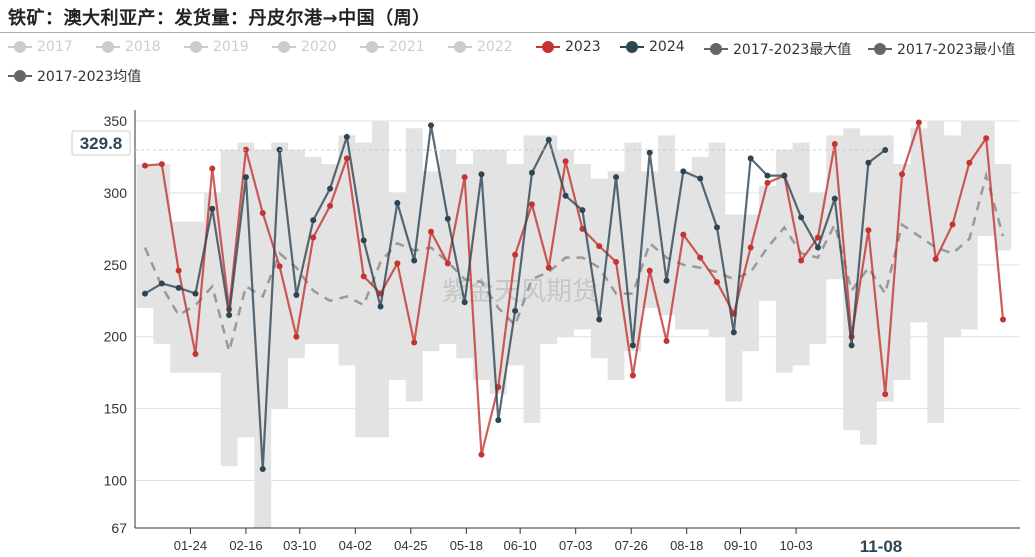 The height and width of the screenshot is (557, 1035). I want to click on legend-item-2017-2023最小值: 2017-2023最小值, so click(941, 49).